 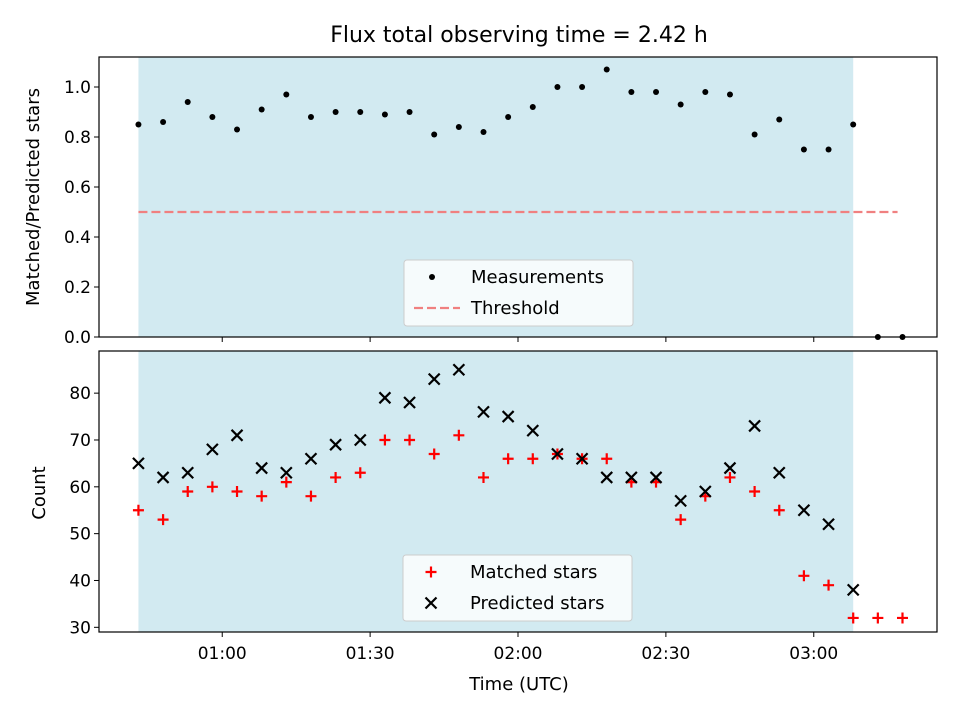 I want to click on bottom-ytick-label: 50, so click(x=80, y=535).